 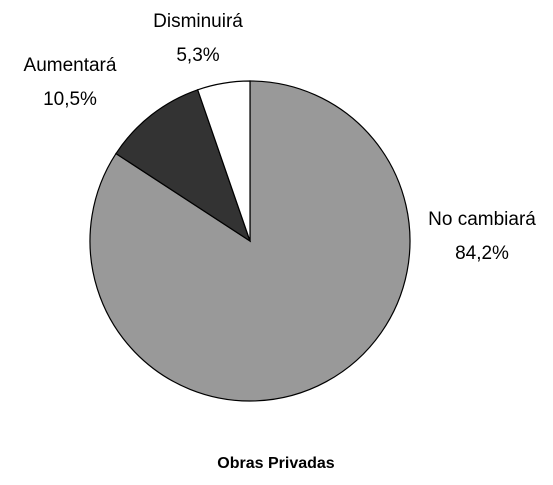 What do you see at coordinates (198, 21) in the screenshot?
I see `slice-name: Disminuirá` at bounding box center [198, 21].